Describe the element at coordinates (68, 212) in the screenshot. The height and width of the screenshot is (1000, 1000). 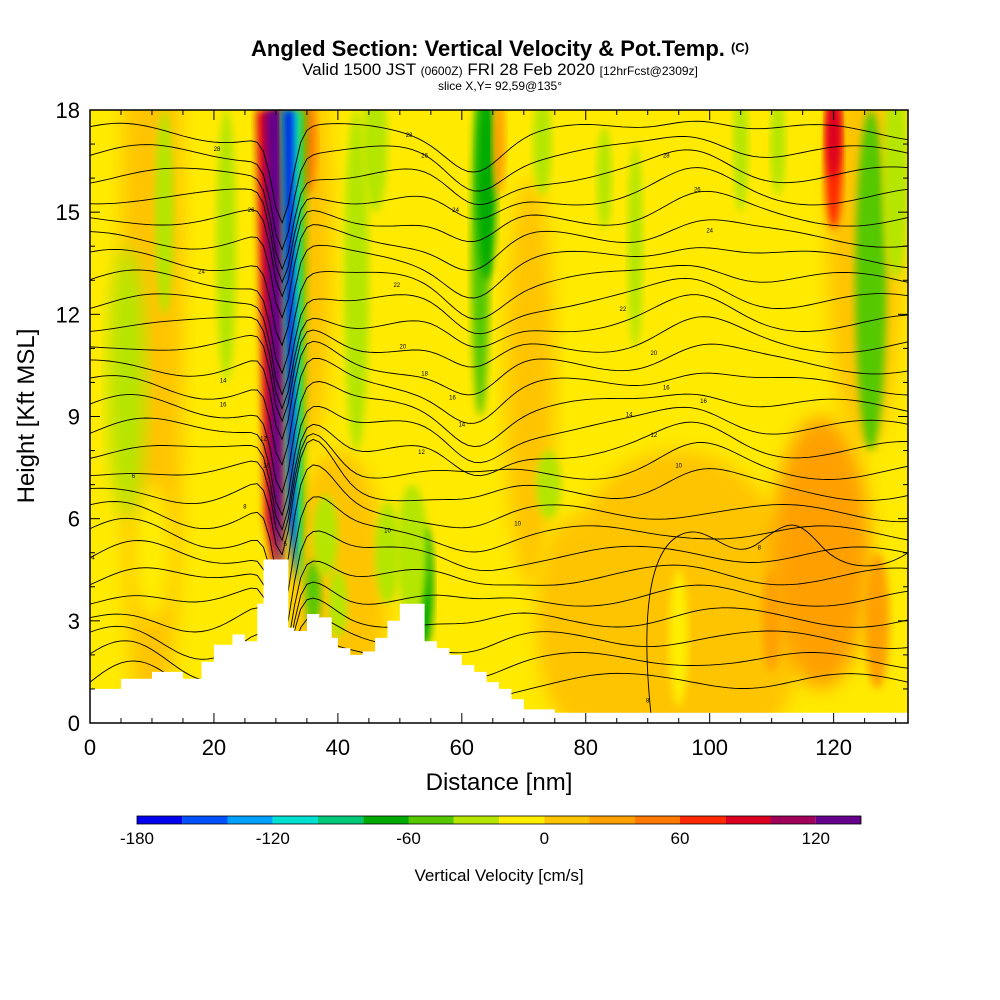
I see `y-tick-label: 15` at that location.